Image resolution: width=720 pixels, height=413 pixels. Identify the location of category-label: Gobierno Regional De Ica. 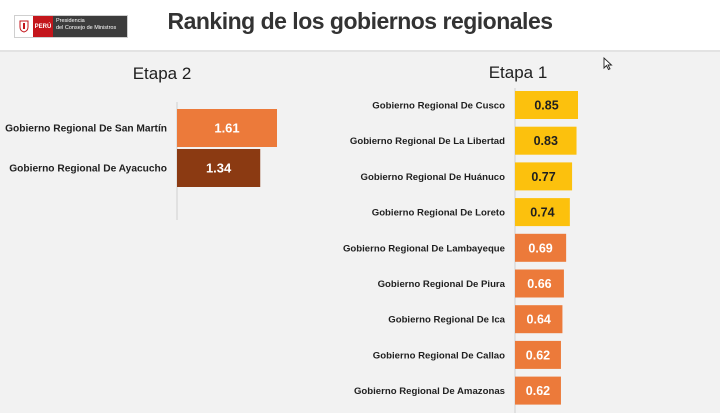
(446, 320).